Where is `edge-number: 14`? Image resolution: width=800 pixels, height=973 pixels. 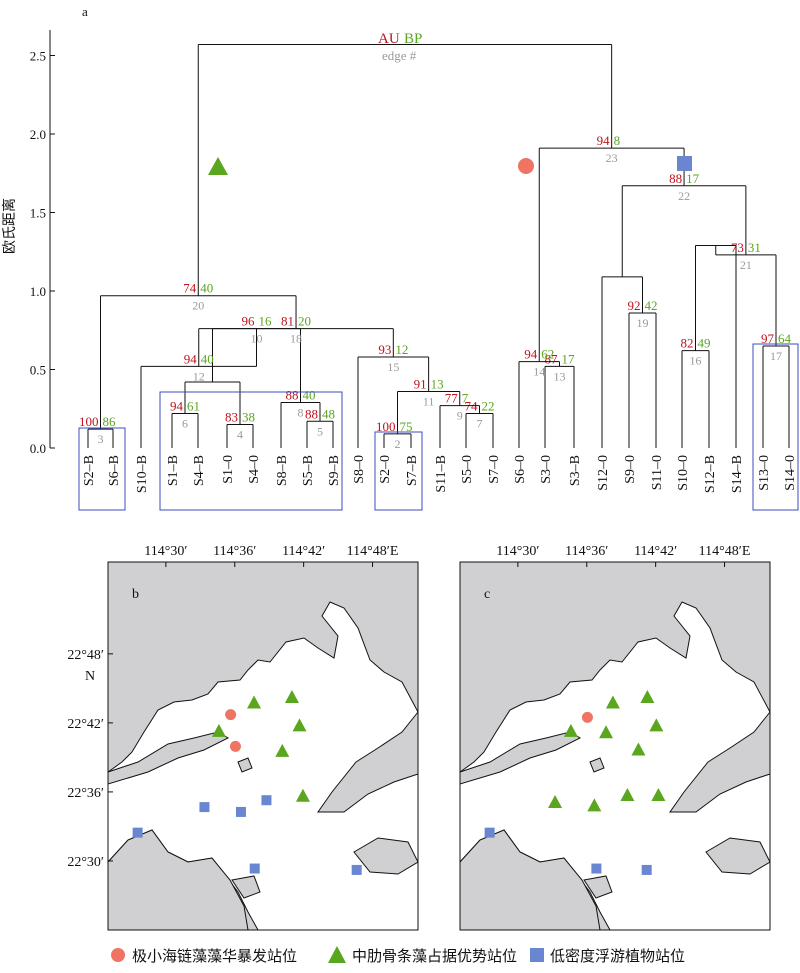 edge-number: 14 is located at coordinates (539, 372).